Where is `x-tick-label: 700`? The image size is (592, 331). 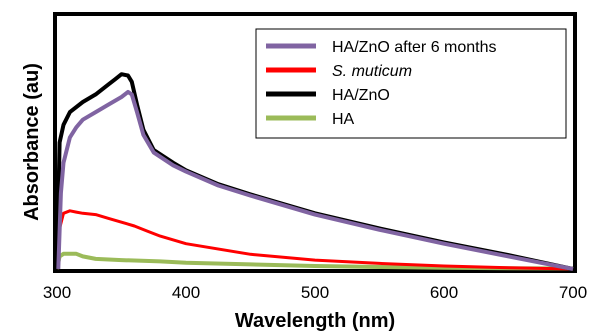 x-tick-label: 700 is located at coordinates (573, 292).